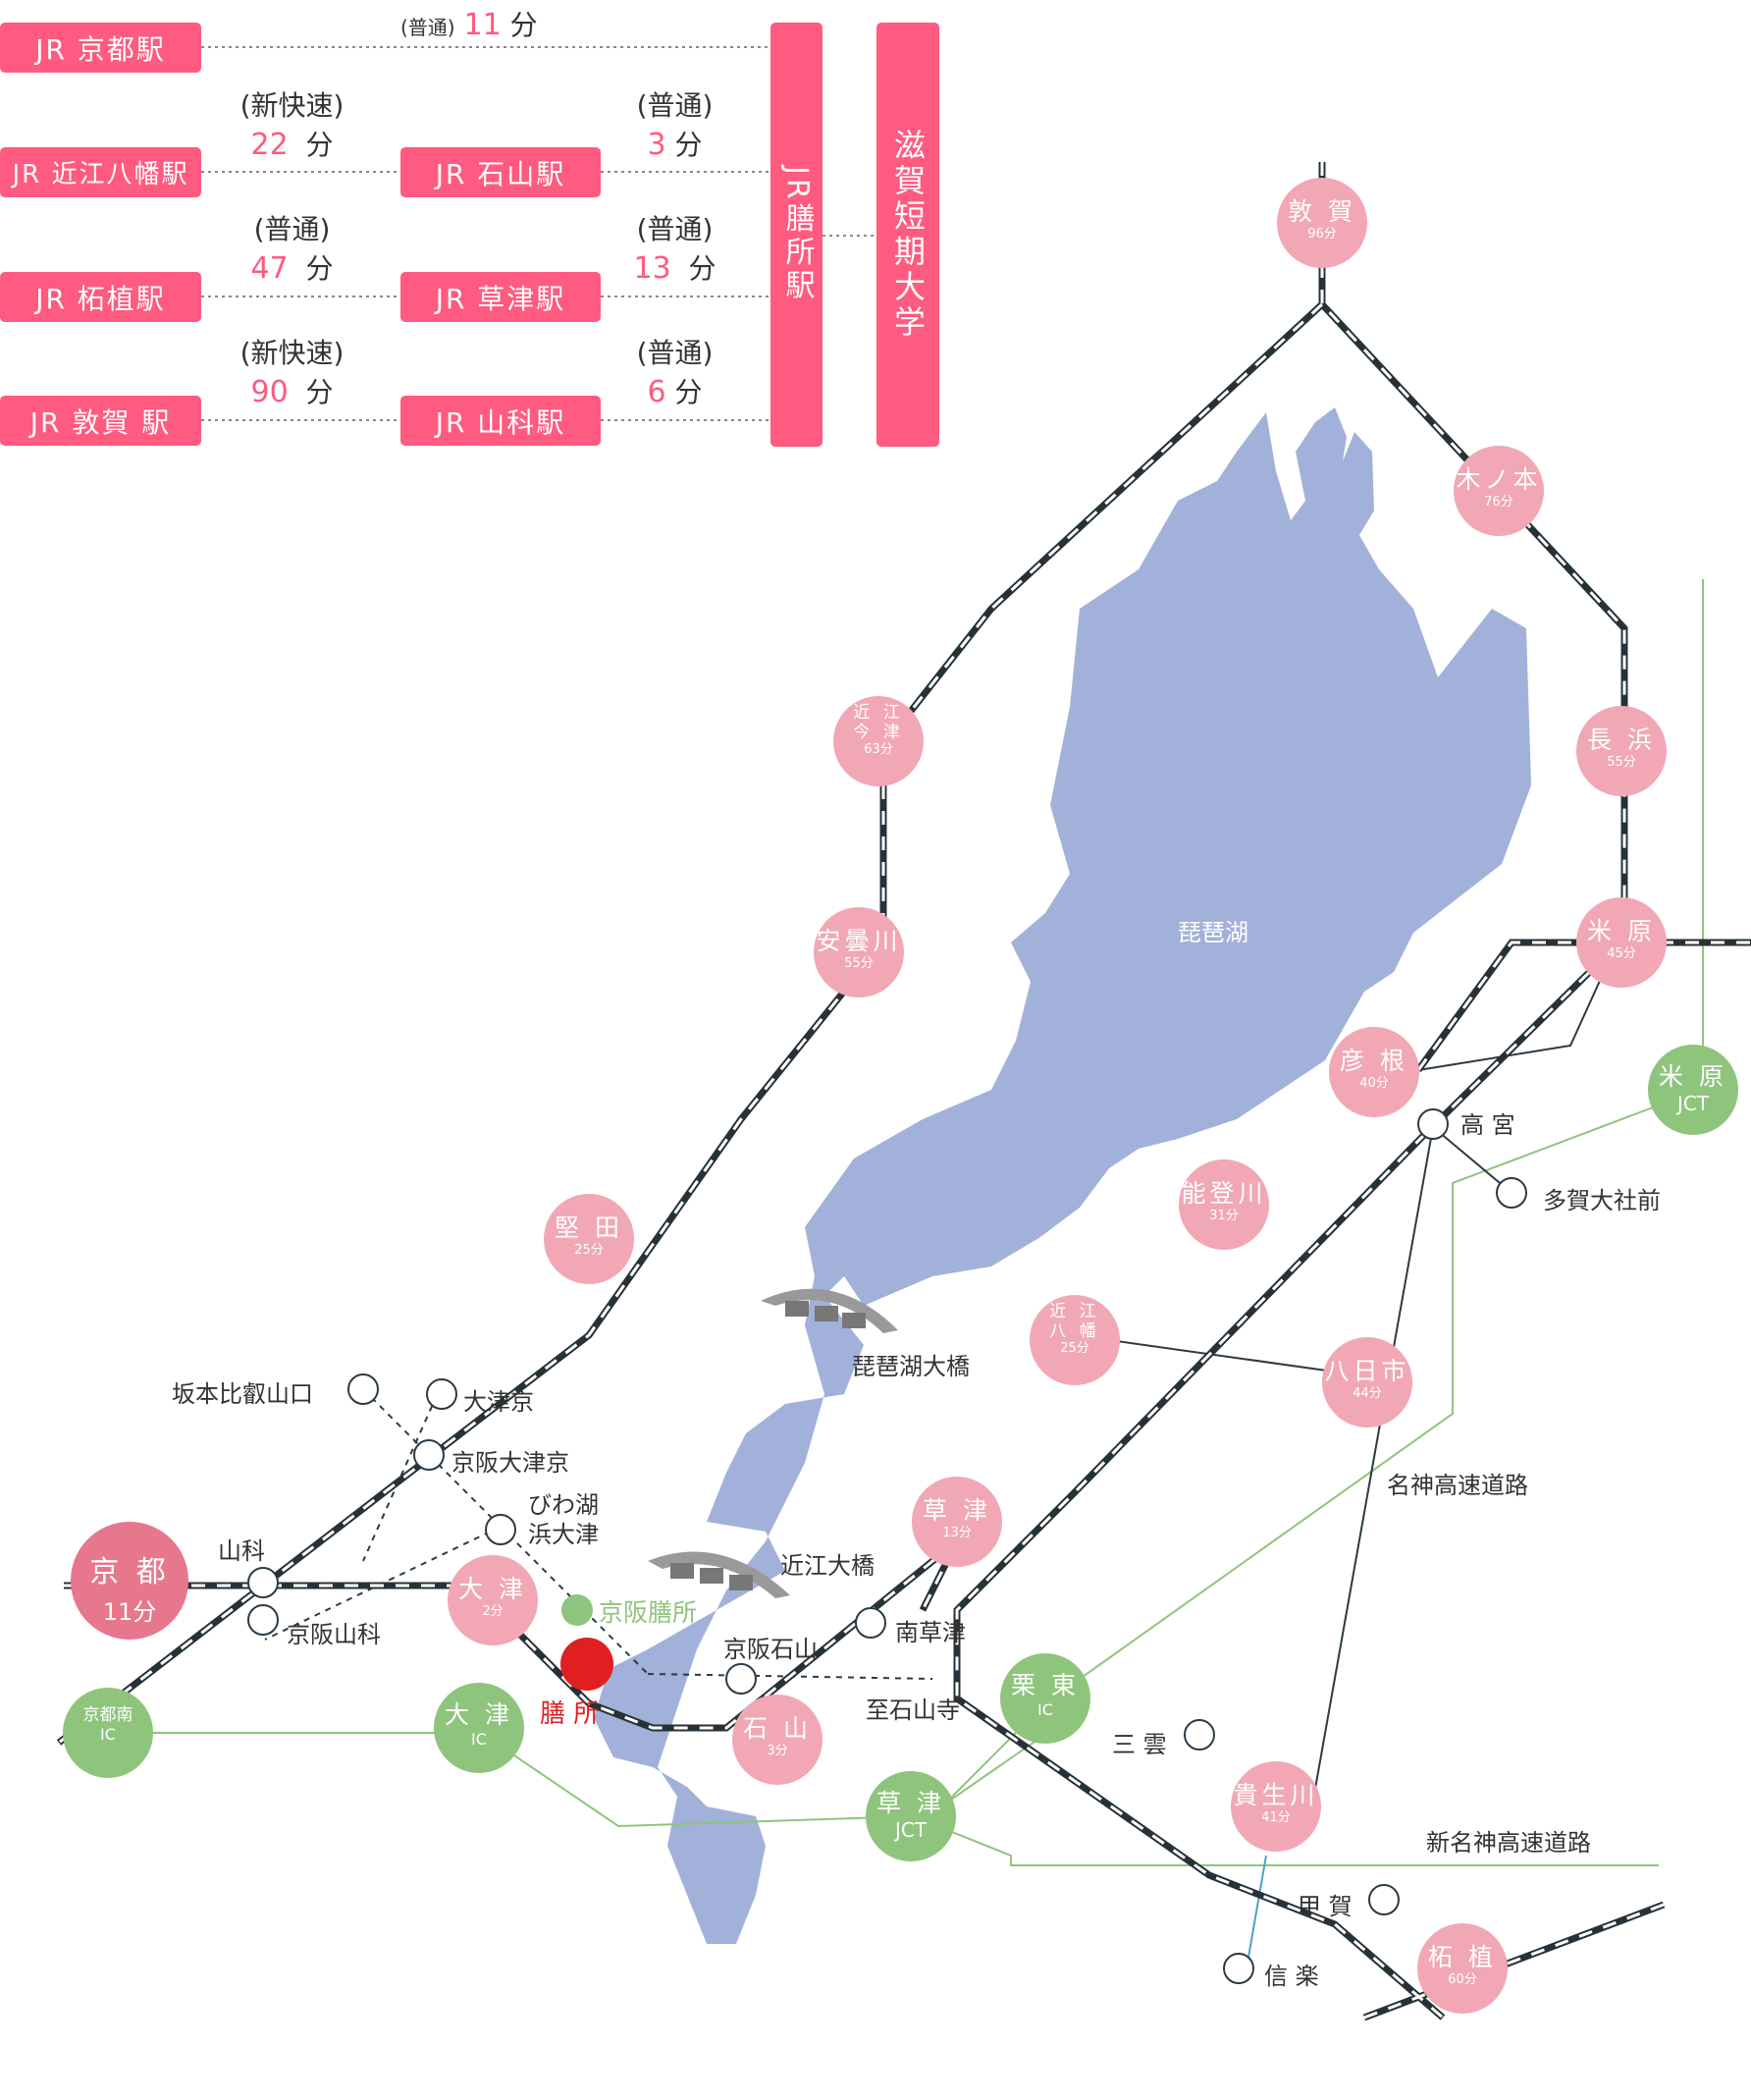 The height and width of the screenshot is (2100, 1751). Describe the element at coordinates (1374, 1083) in the screenshot. I see `station-minutes: 40分` at that location.